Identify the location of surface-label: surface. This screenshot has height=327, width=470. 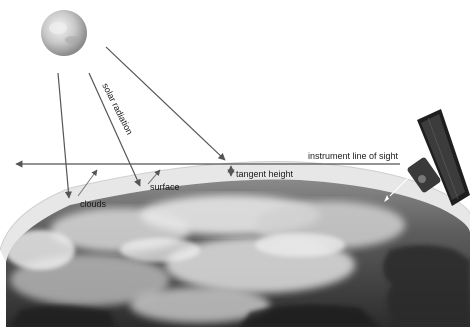
(165, 187).